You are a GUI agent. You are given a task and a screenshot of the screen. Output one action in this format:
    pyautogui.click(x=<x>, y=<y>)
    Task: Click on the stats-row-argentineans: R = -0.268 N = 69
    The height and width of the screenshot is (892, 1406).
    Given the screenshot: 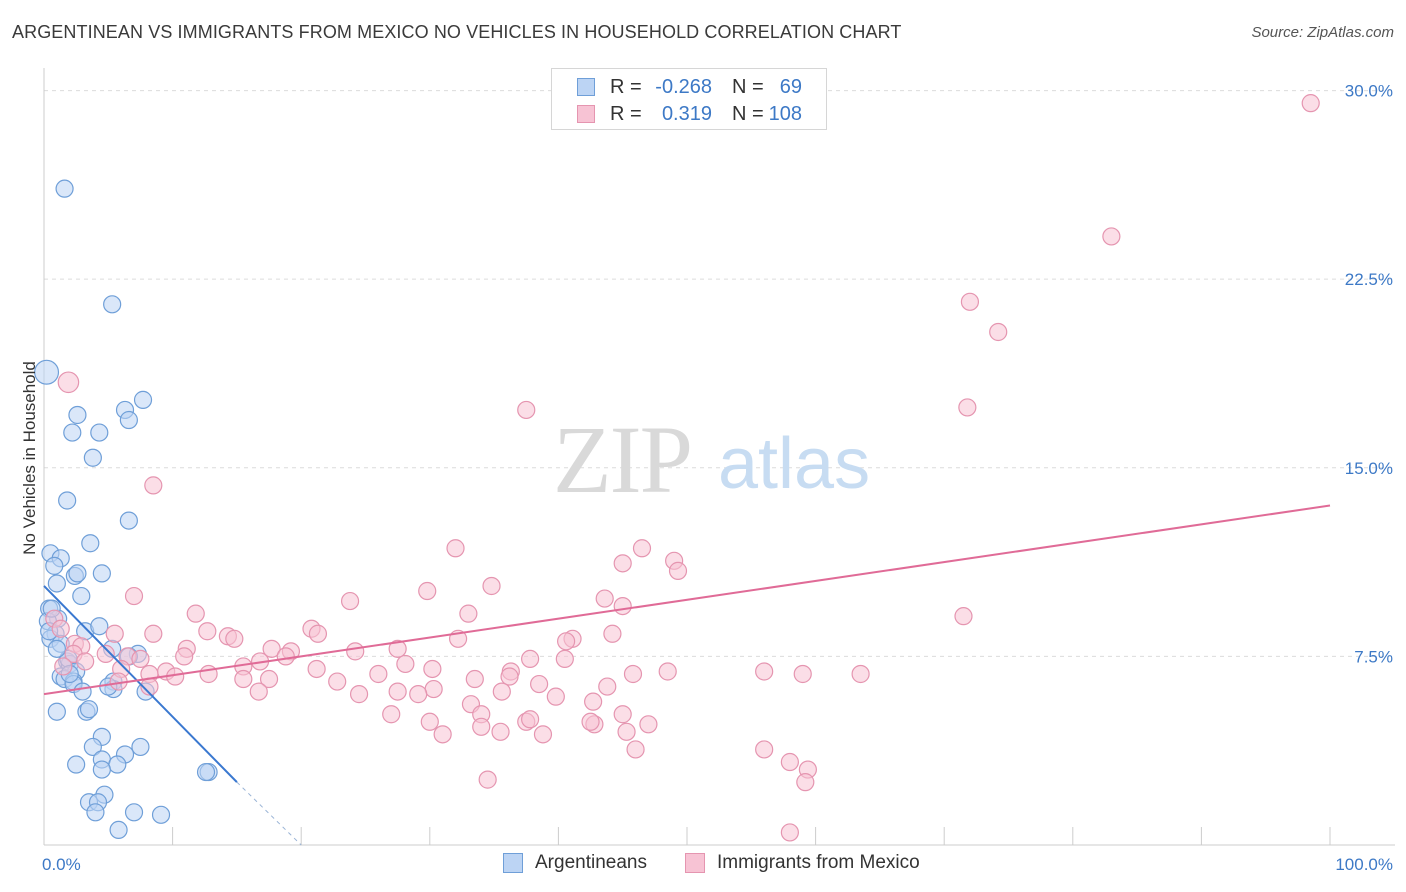 What is the action you would take?
    pyautogui.click(x=689, y=87)
    